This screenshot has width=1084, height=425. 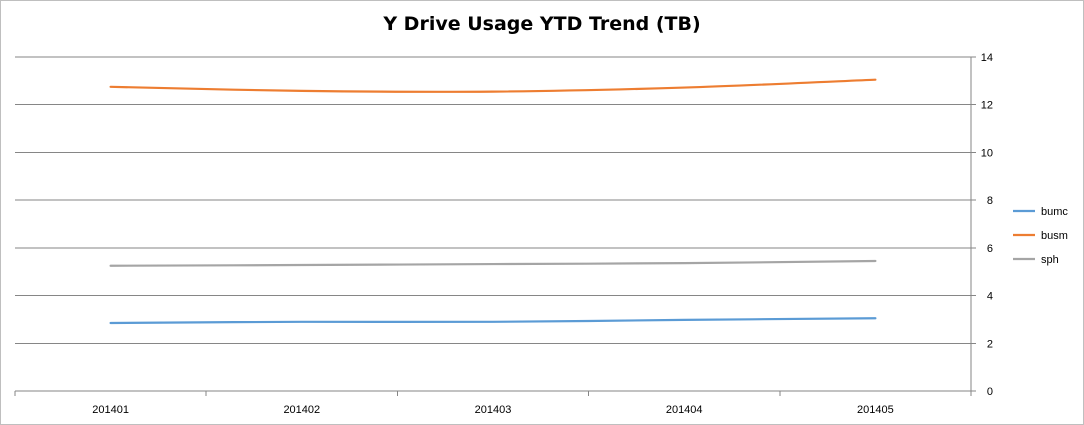 What do you see at coordinates (110, 410) in the screenshot?
I see `x-tick-label: 201401` at bounding box center [110, 410].